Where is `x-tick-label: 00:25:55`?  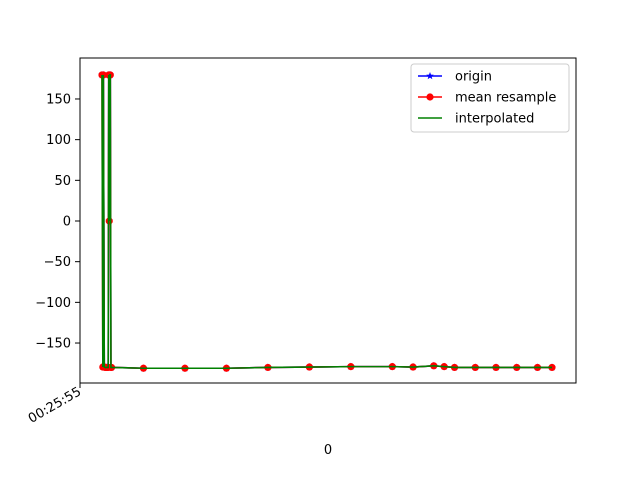 x-tick-label: 00:25:55 is located at coordinates (55, 405).